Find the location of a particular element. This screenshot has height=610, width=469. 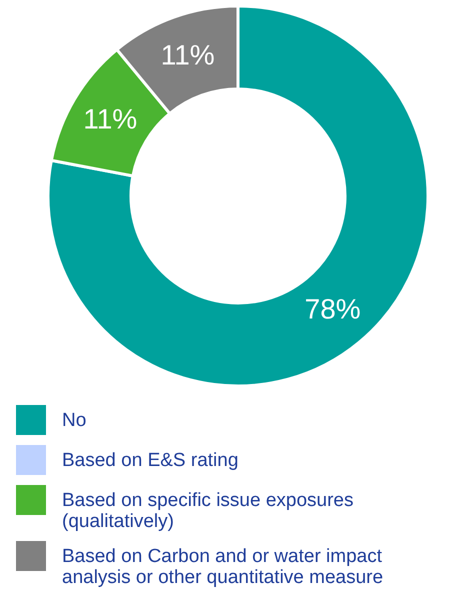

legend-label: No is located at coordinates (74, 420).